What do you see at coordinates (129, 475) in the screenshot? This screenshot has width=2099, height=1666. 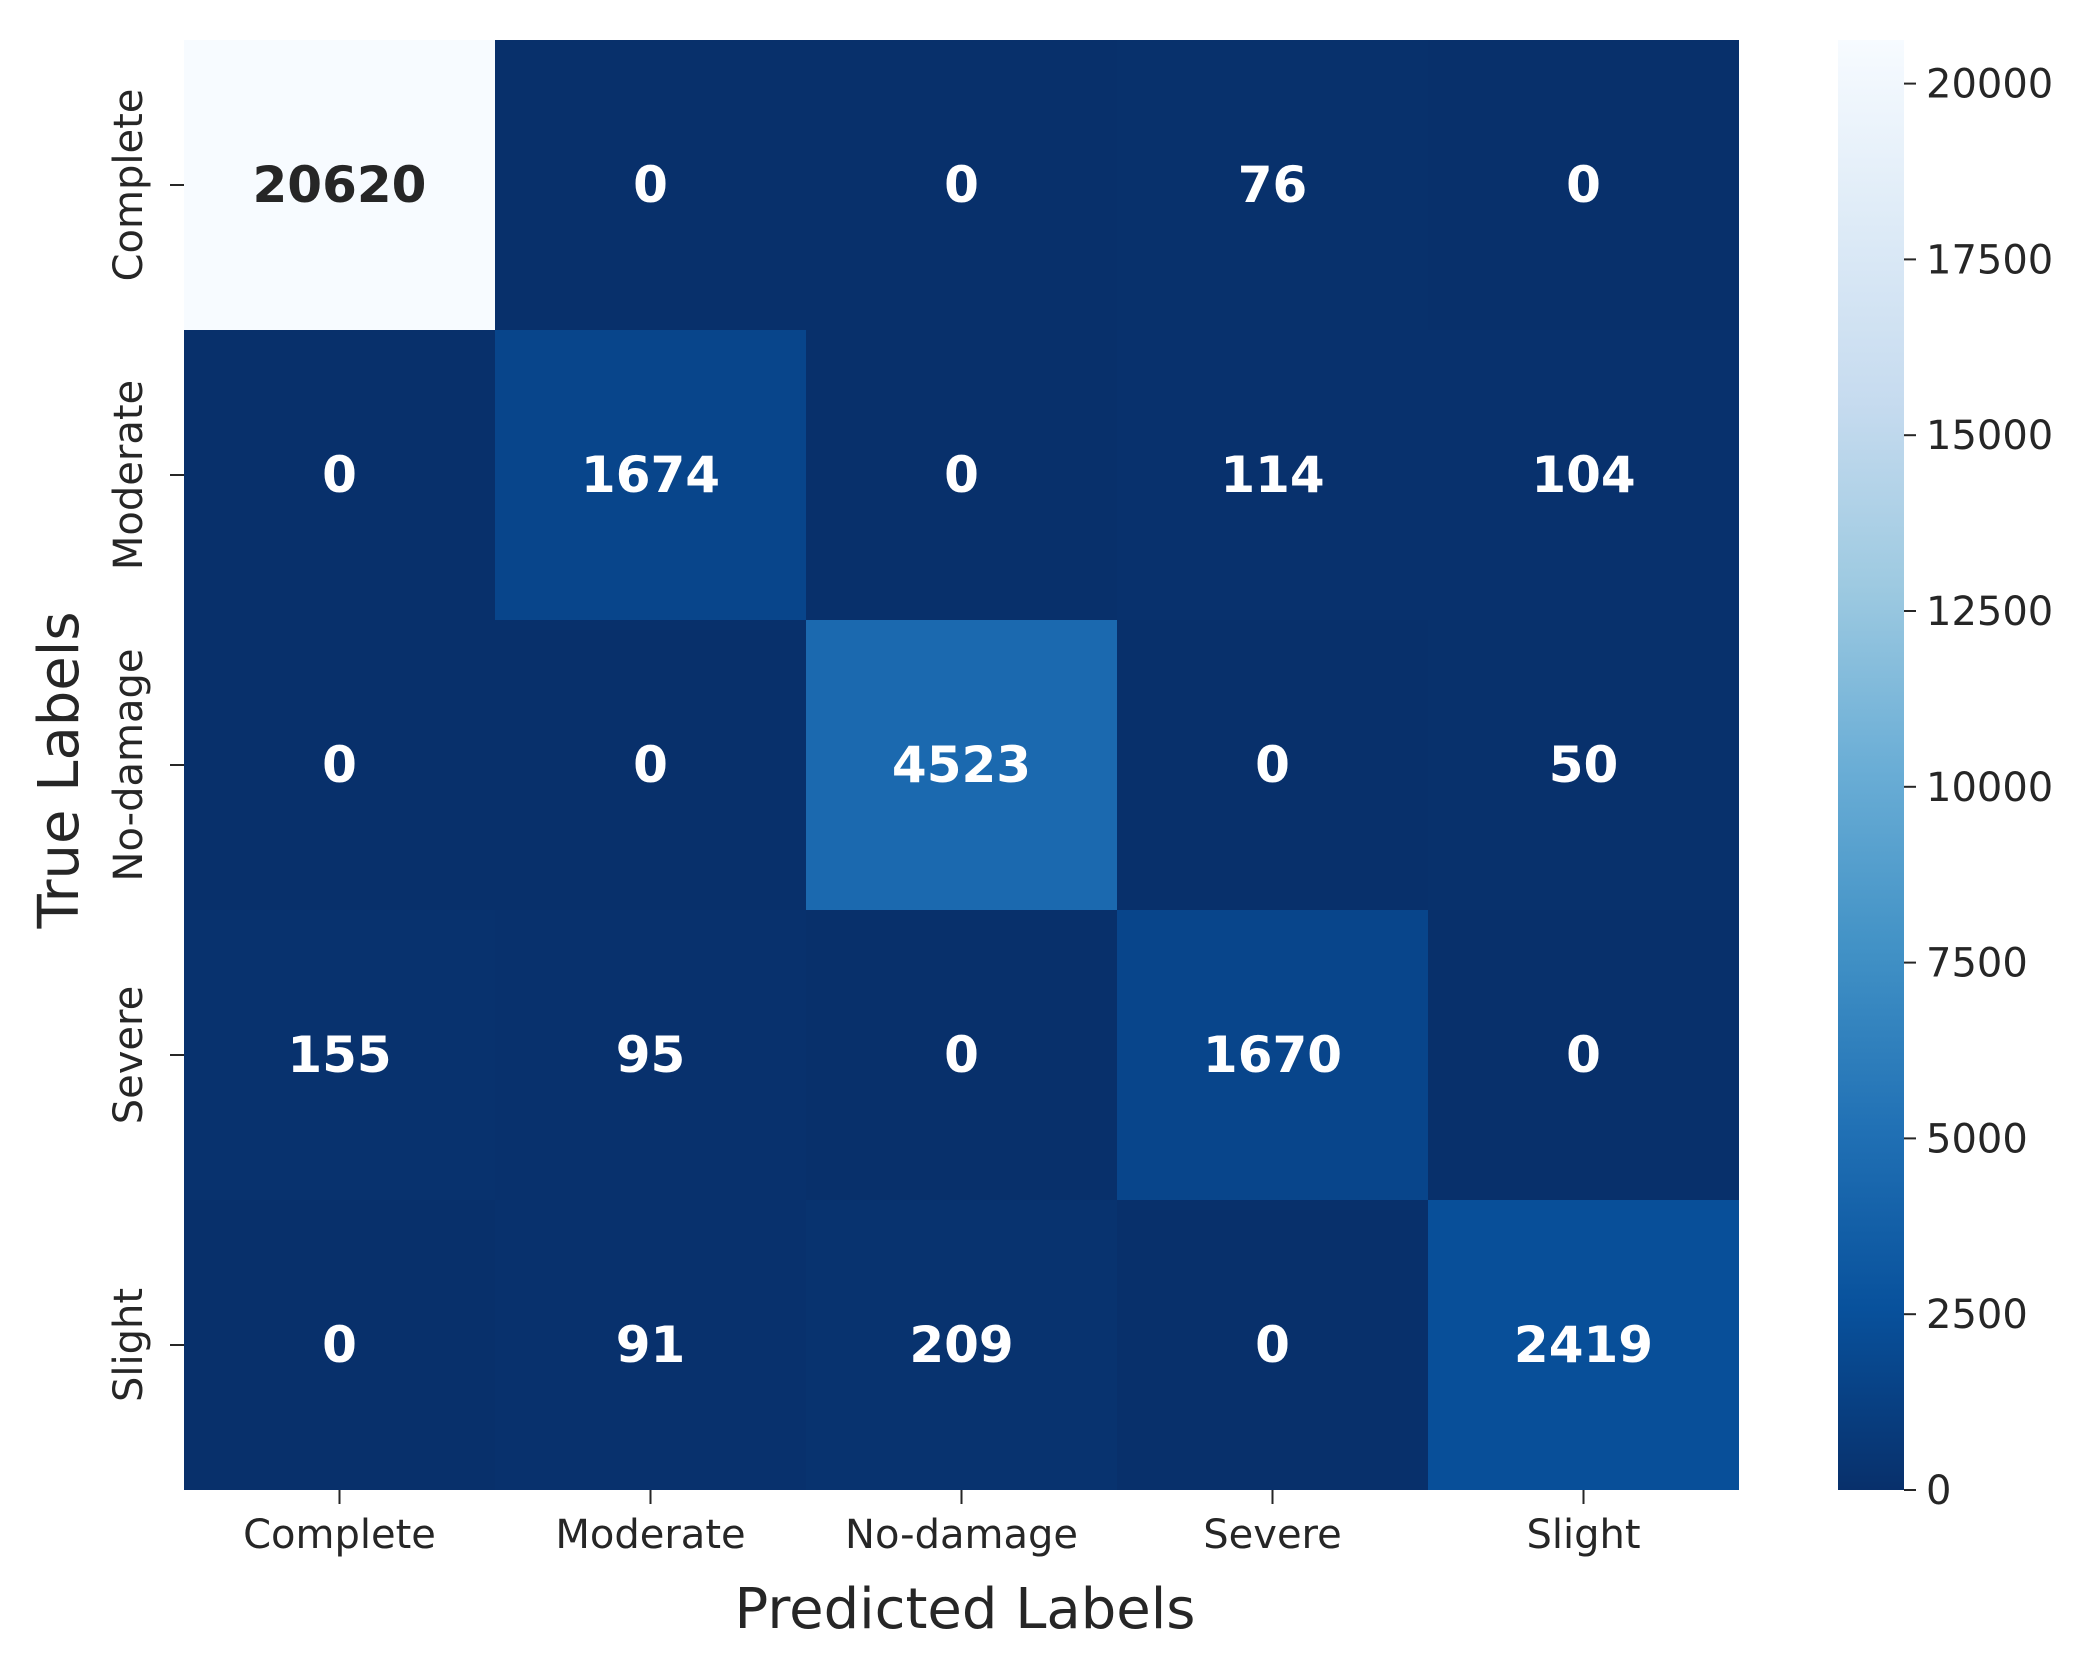 I see `y-tick-label: Moderate` at bounding box center [129, 475].